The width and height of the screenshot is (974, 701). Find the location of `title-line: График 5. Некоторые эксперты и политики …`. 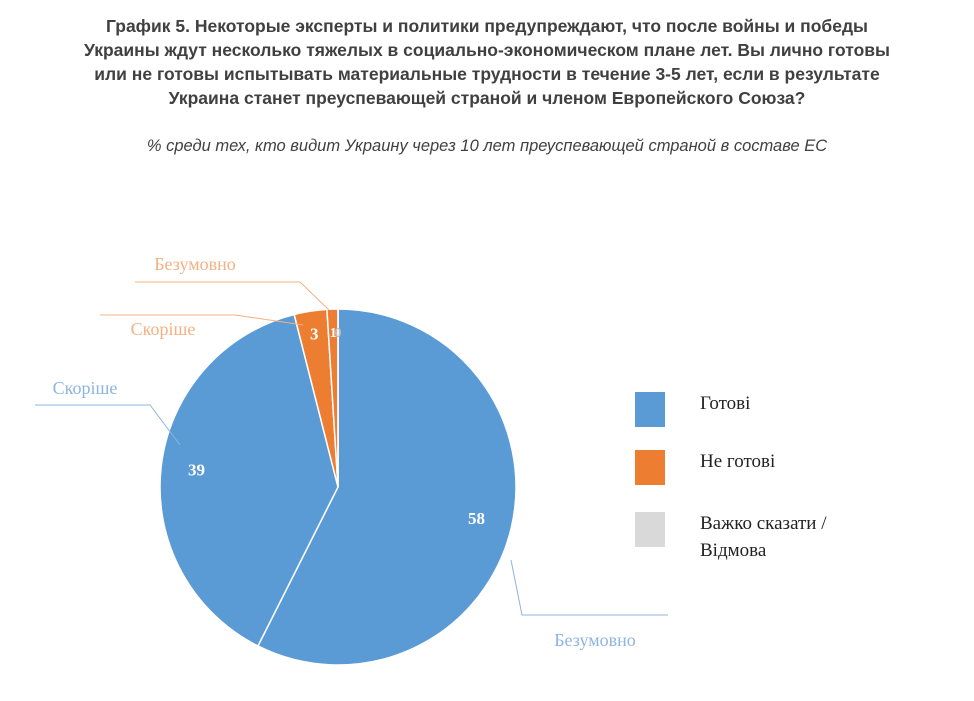

title-line: График 5. Некоторые эксперты и политики … is located at coordinates (487, 26).